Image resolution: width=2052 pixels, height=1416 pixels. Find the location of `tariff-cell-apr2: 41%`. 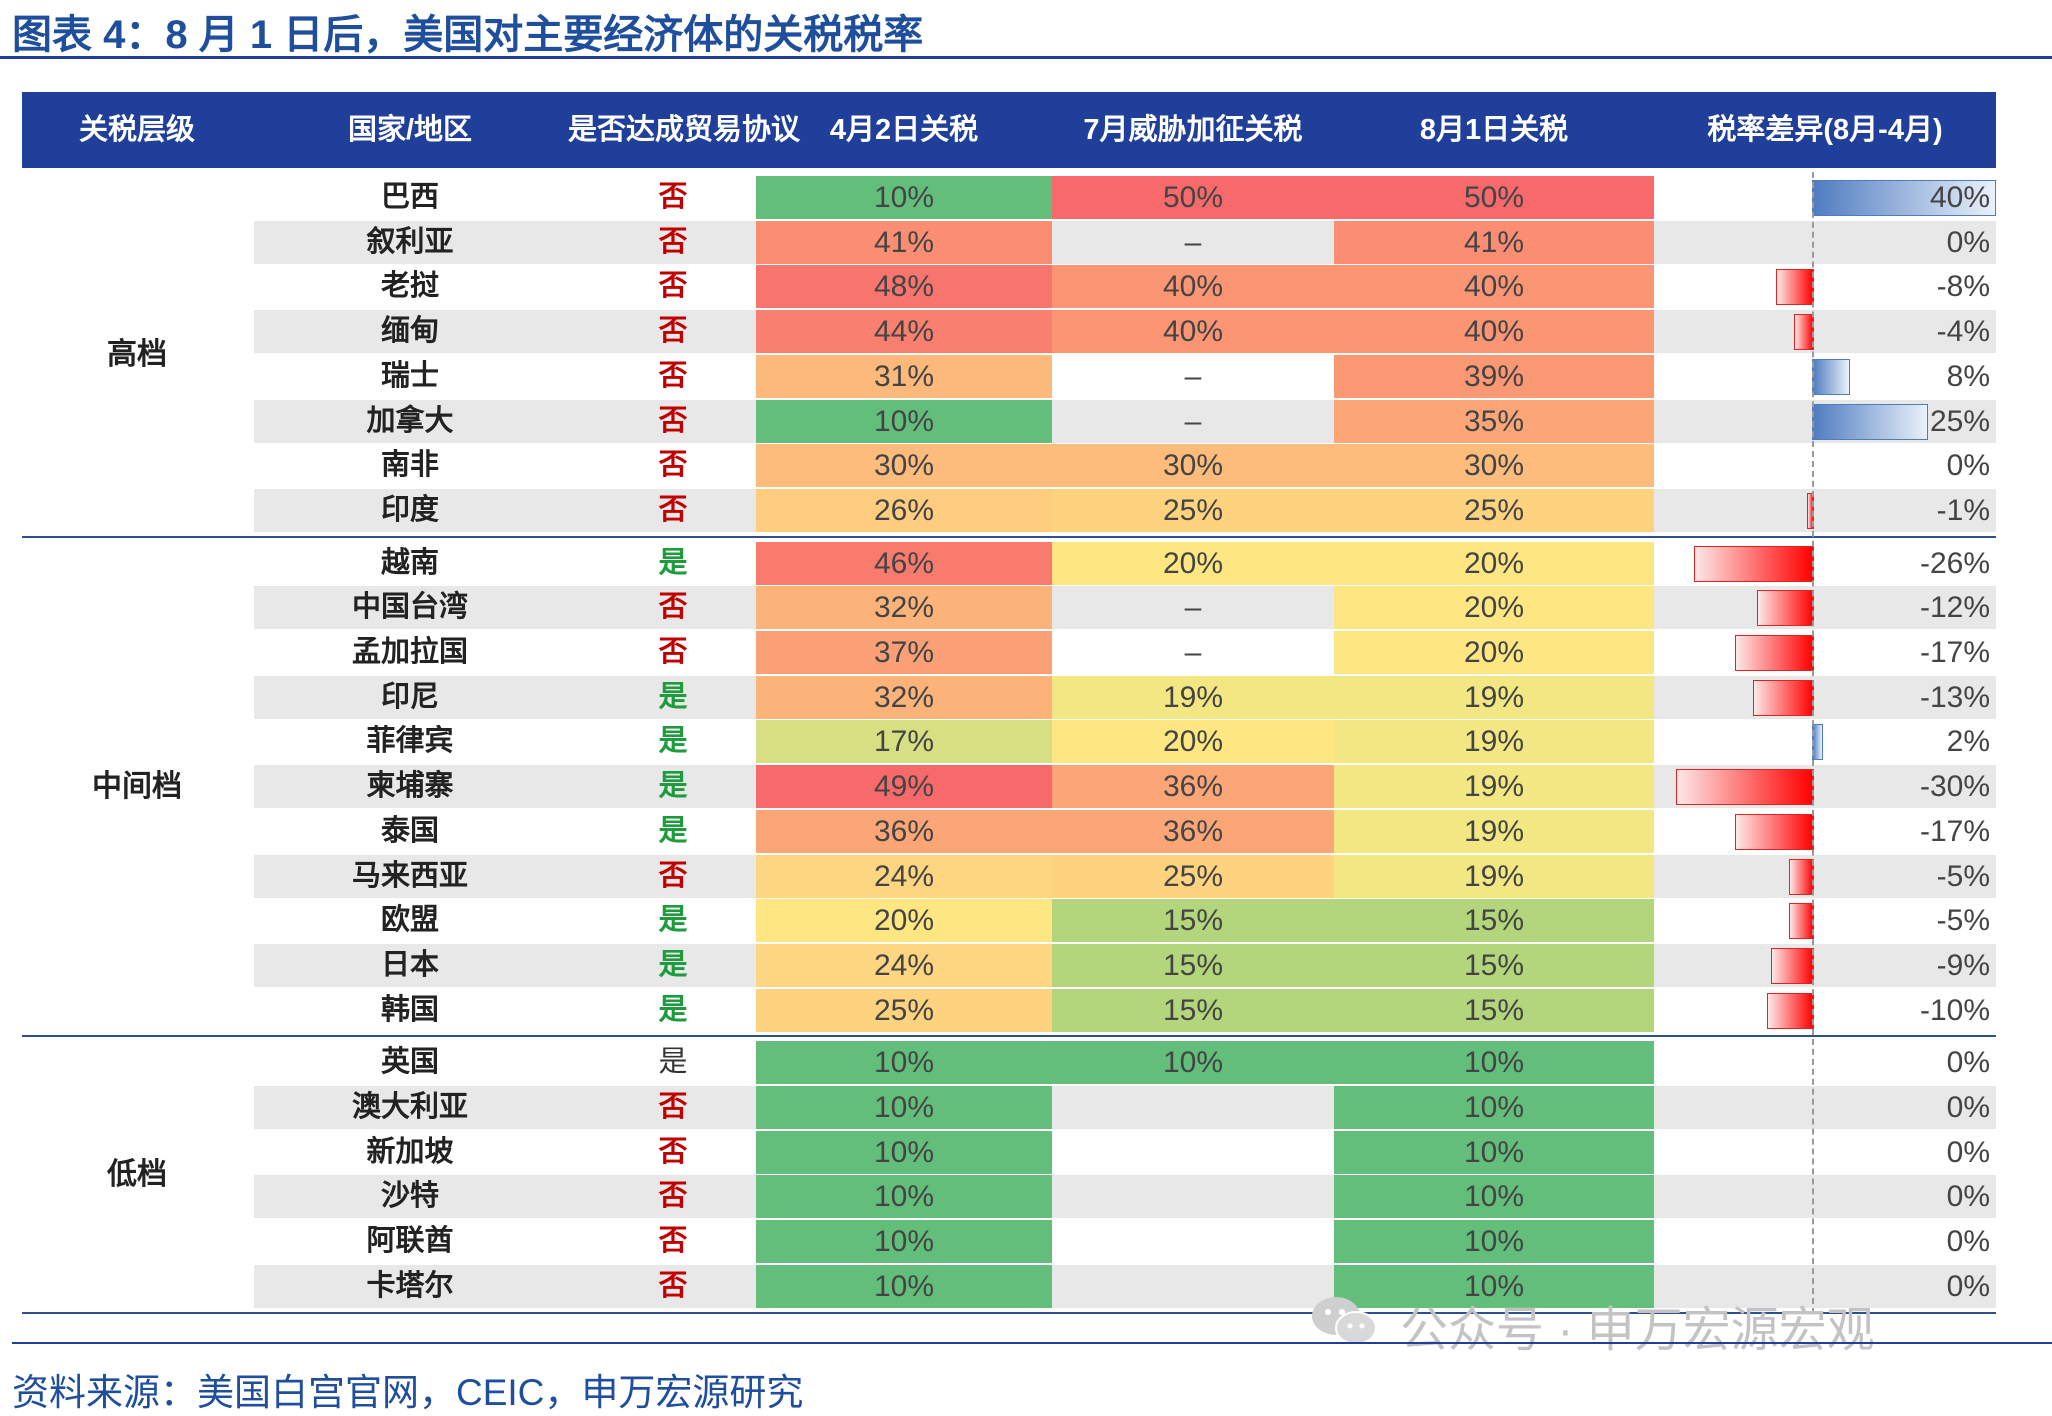

tariff-cell-apr2: 41% is located at coordinates (904, 242).